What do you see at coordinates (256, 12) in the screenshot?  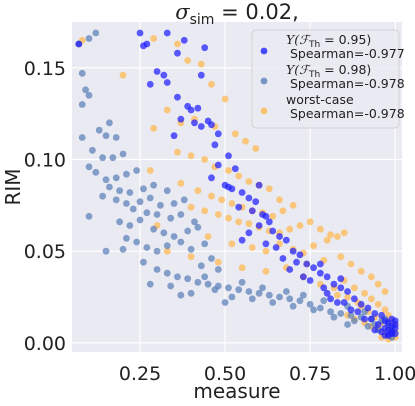 I see `title-rest: = 0.02,` at bounding box center [256, 12].